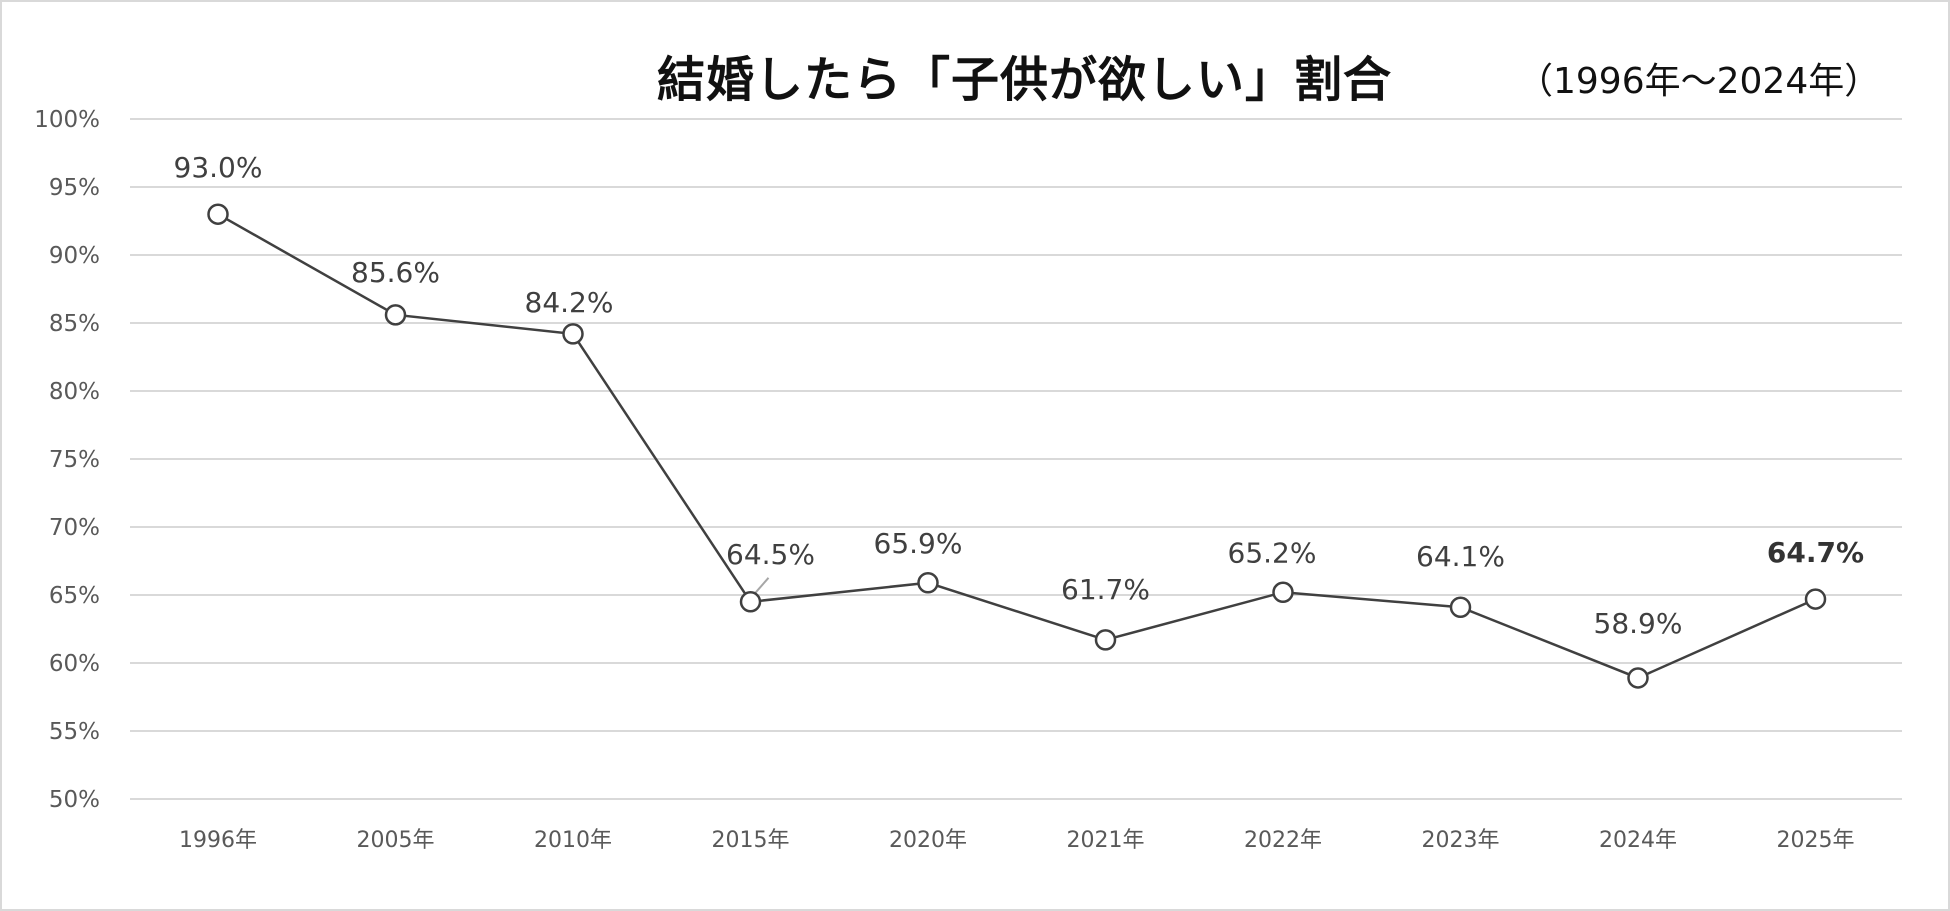 Image resolution: width=1950 pixels, height=911 pixels. Describe the element at coordinates (1105, 589) in the screenshot. I see `data-label: 61.7%` at that location.